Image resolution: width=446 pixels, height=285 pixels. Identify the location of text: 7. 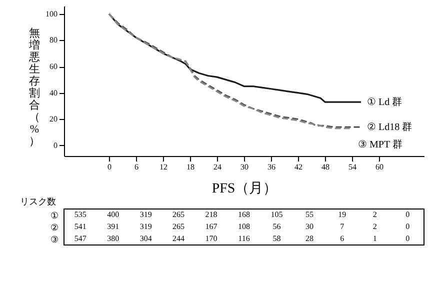
(342, 226).